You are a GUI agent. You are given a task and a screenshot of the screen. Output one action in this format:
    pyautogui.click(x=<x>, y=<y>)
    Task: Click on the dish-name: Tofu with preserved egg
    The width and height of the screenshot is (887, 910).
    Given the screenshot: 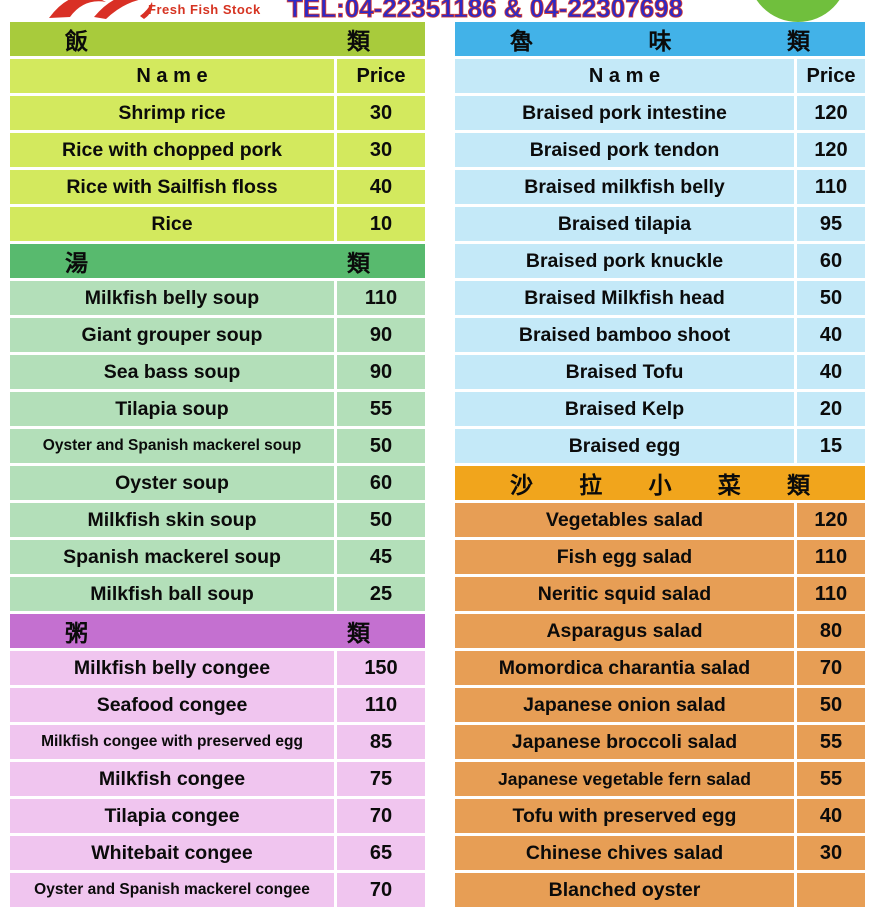 What is the action you would take?
    pyautogui.click(x=624, y=816)
    